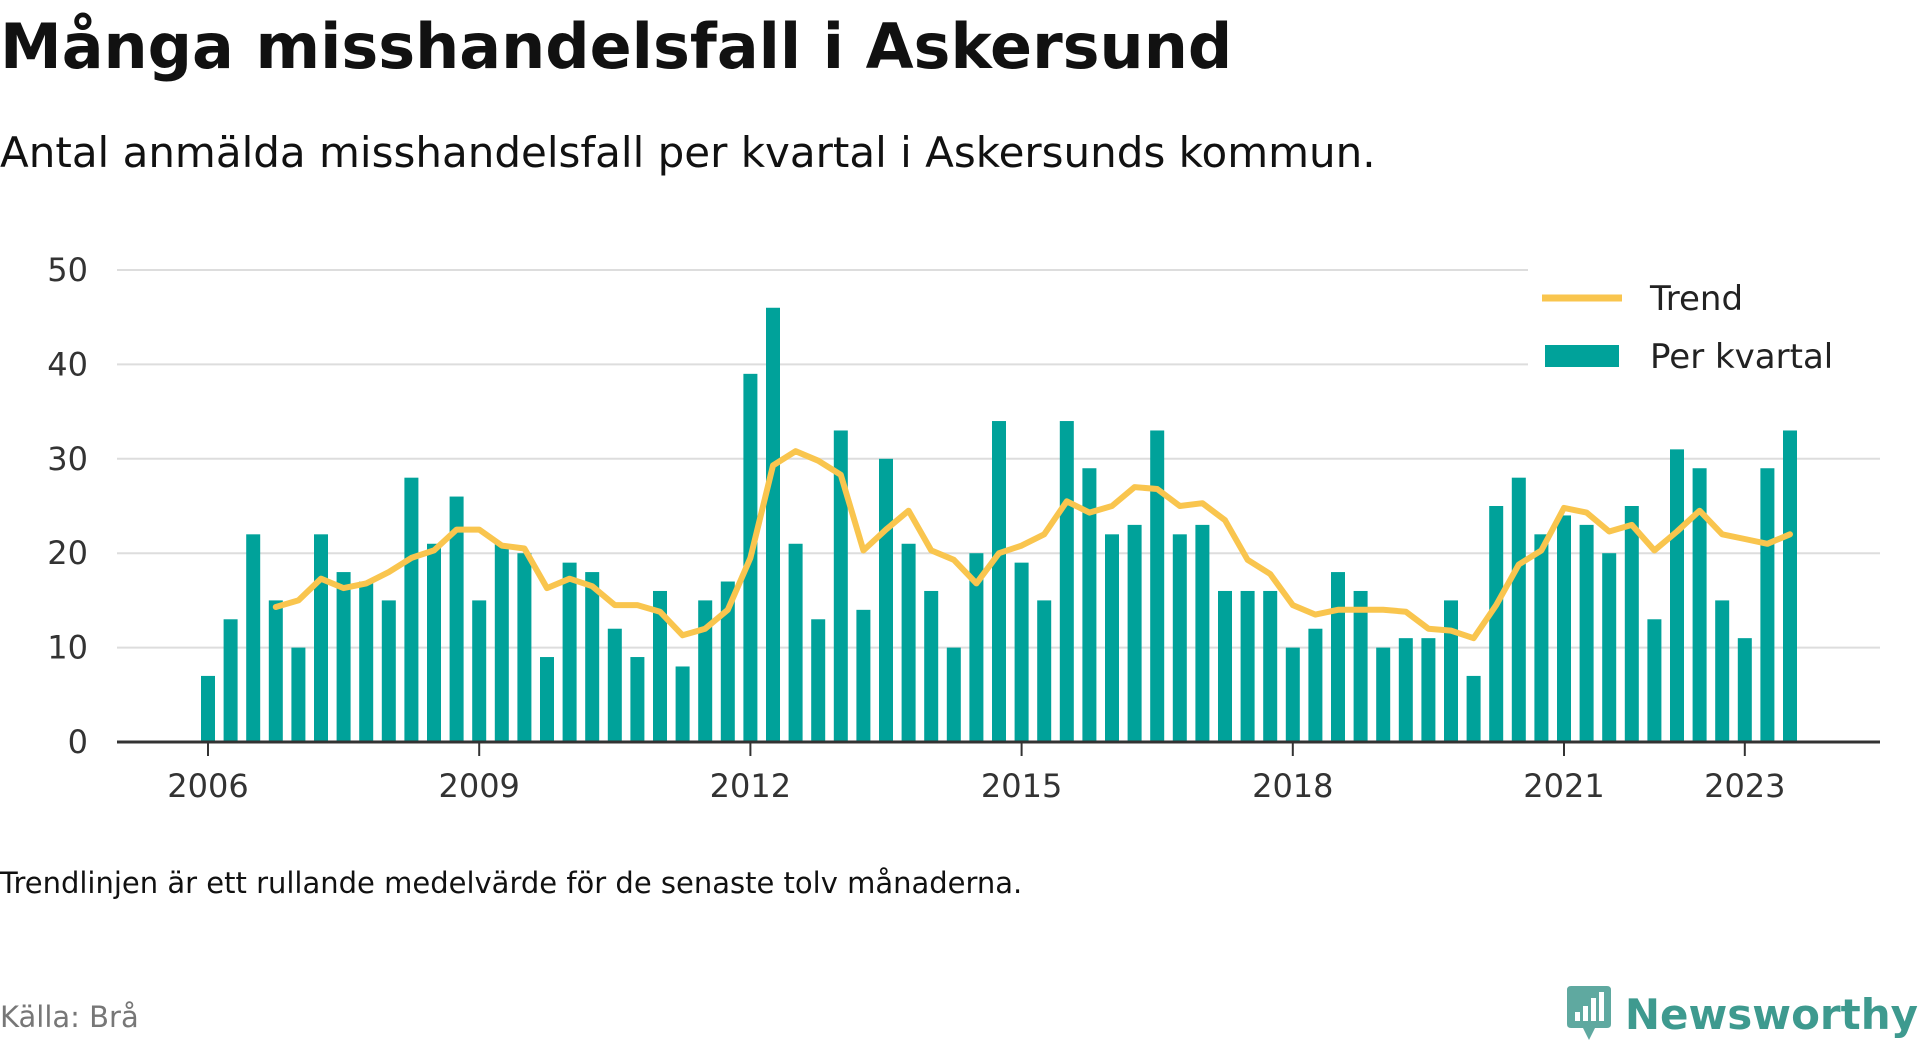  Describe the element at coordinates (67, 506) in the screenshot. I see `y-axis-ticks: 0 10 20 30 40 50` at that location.